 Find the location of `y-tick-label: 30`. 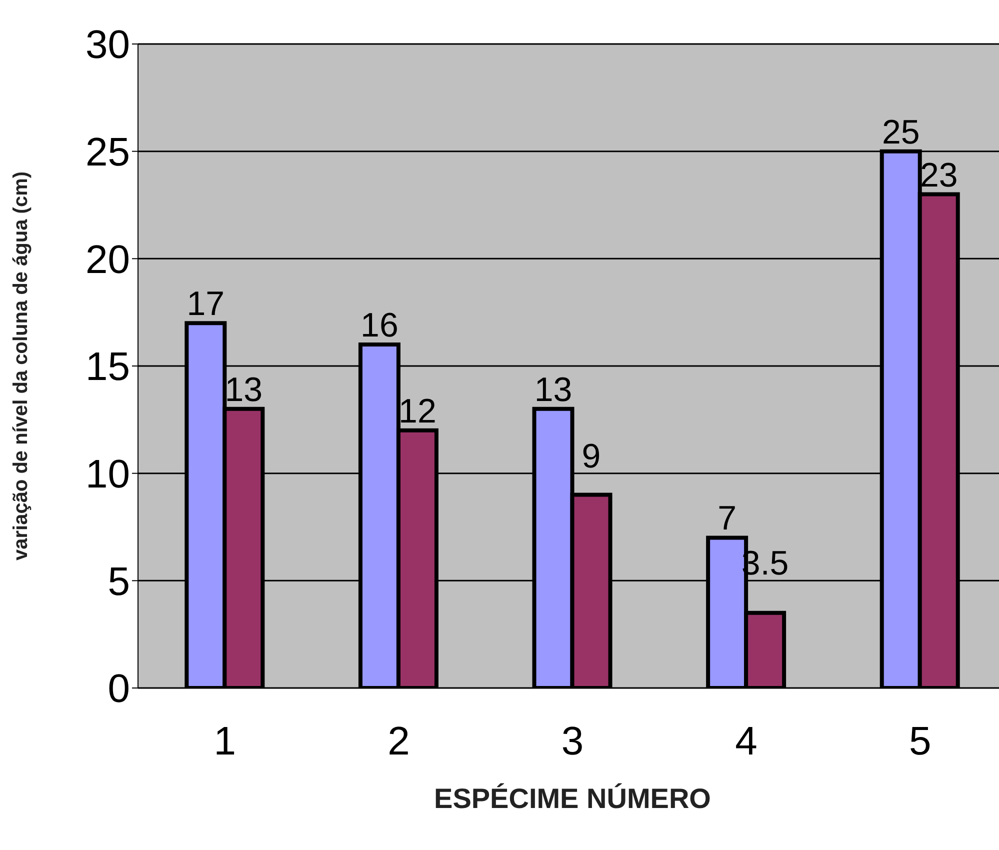

y-tick-label: 30 is located at coordinates (108, 45).